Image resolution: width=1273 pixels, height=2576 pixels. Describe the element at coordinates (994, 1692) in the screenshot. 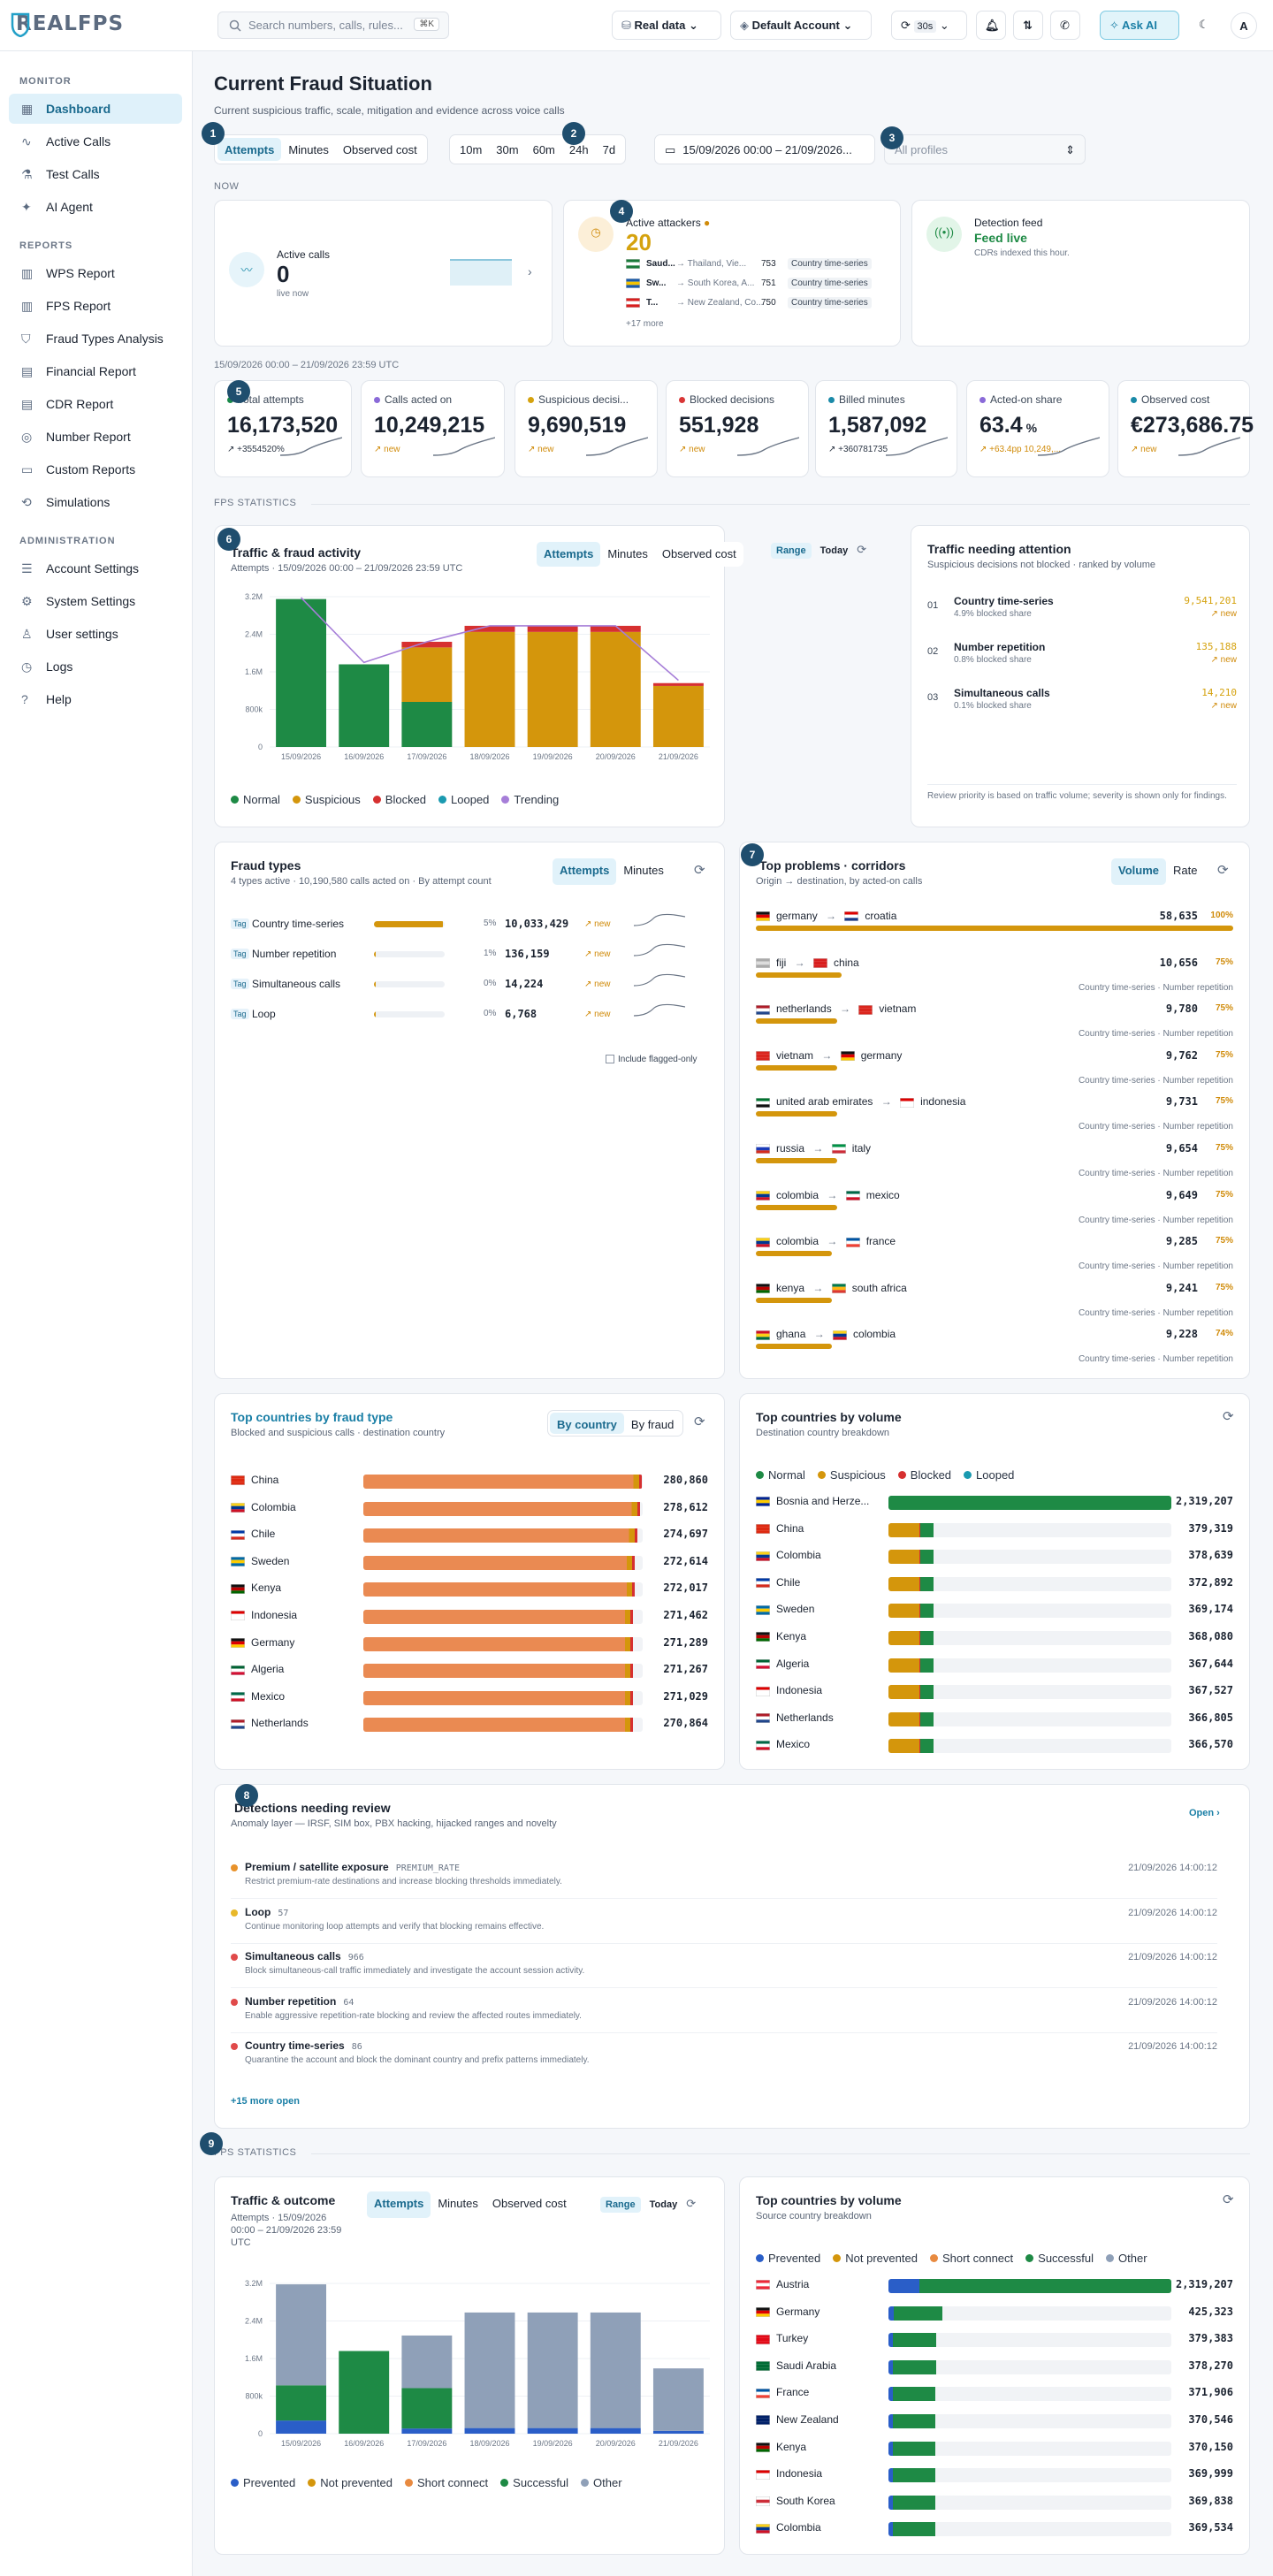

I see `country-row: Indonesia 367,527` at that location.